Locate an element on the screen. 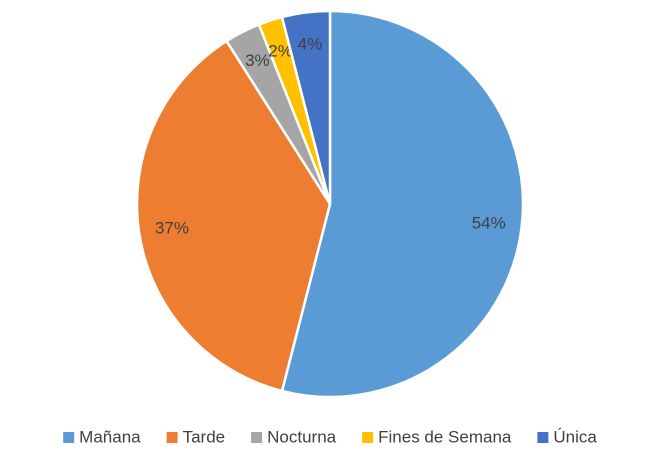 This screenshot has height=459, width=660. legend-label: Tarde is located at coordinates (204, 436).